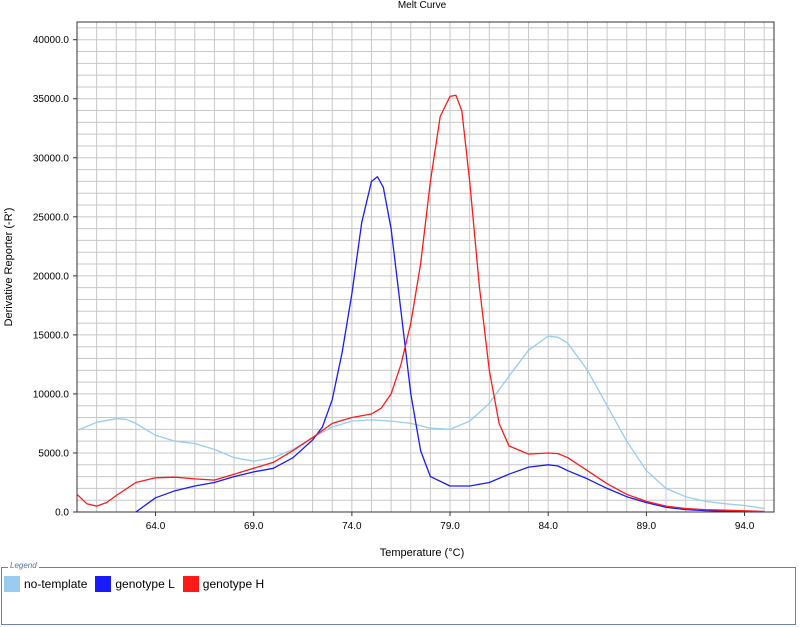  Describe the element at coordinates (51, 276) in the screenshot. I see `y-tick-label: 20000.0` at that location.